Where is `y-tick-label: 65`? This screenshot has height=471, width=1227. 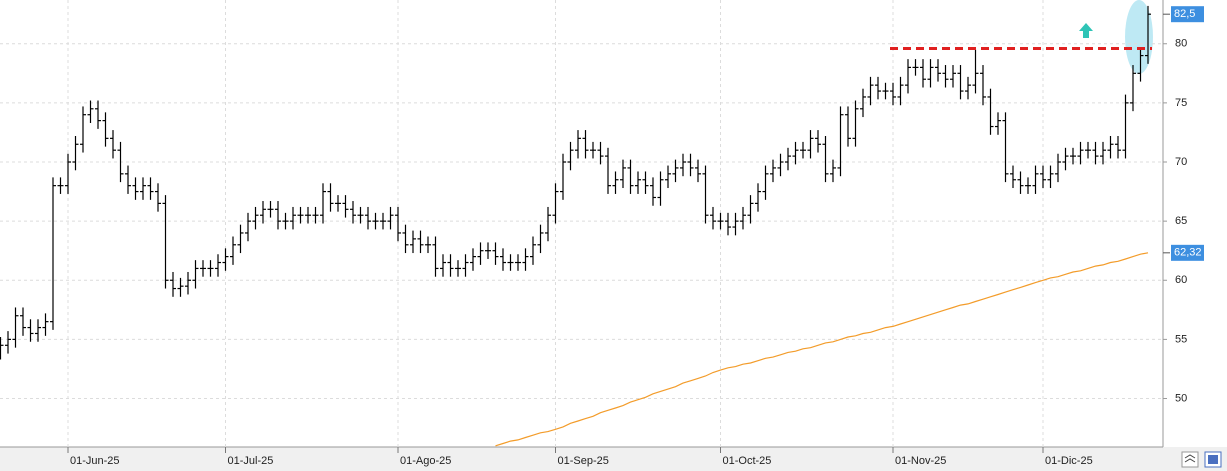 y-tick-label: 65 is located at coordinates (1181, 221).